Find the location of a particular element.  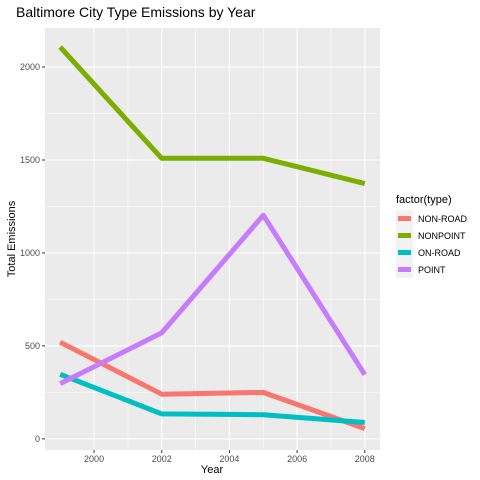

y-tick-label: 1500 is located at coordinates (30, 160).